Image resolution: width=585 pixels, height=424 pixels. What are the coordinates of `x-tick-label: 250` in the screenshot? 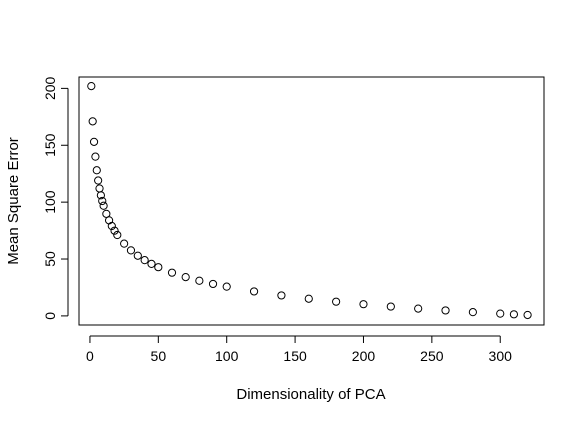 It's located at (432, 356).